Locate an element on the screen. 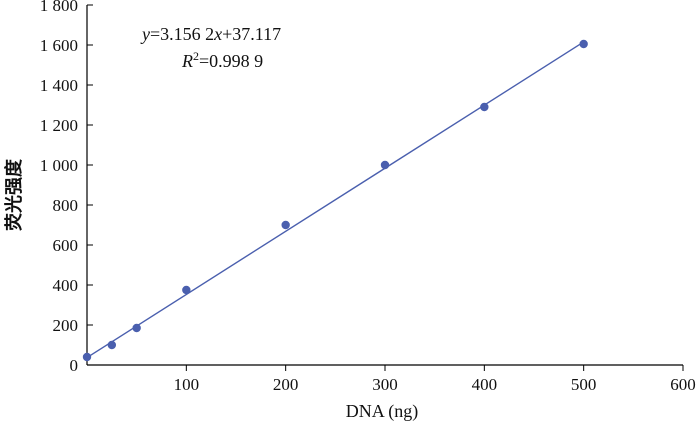 This screenshot has height=424, width=700. y-tick-label: 1 800 is located at coordinates (59, 7).